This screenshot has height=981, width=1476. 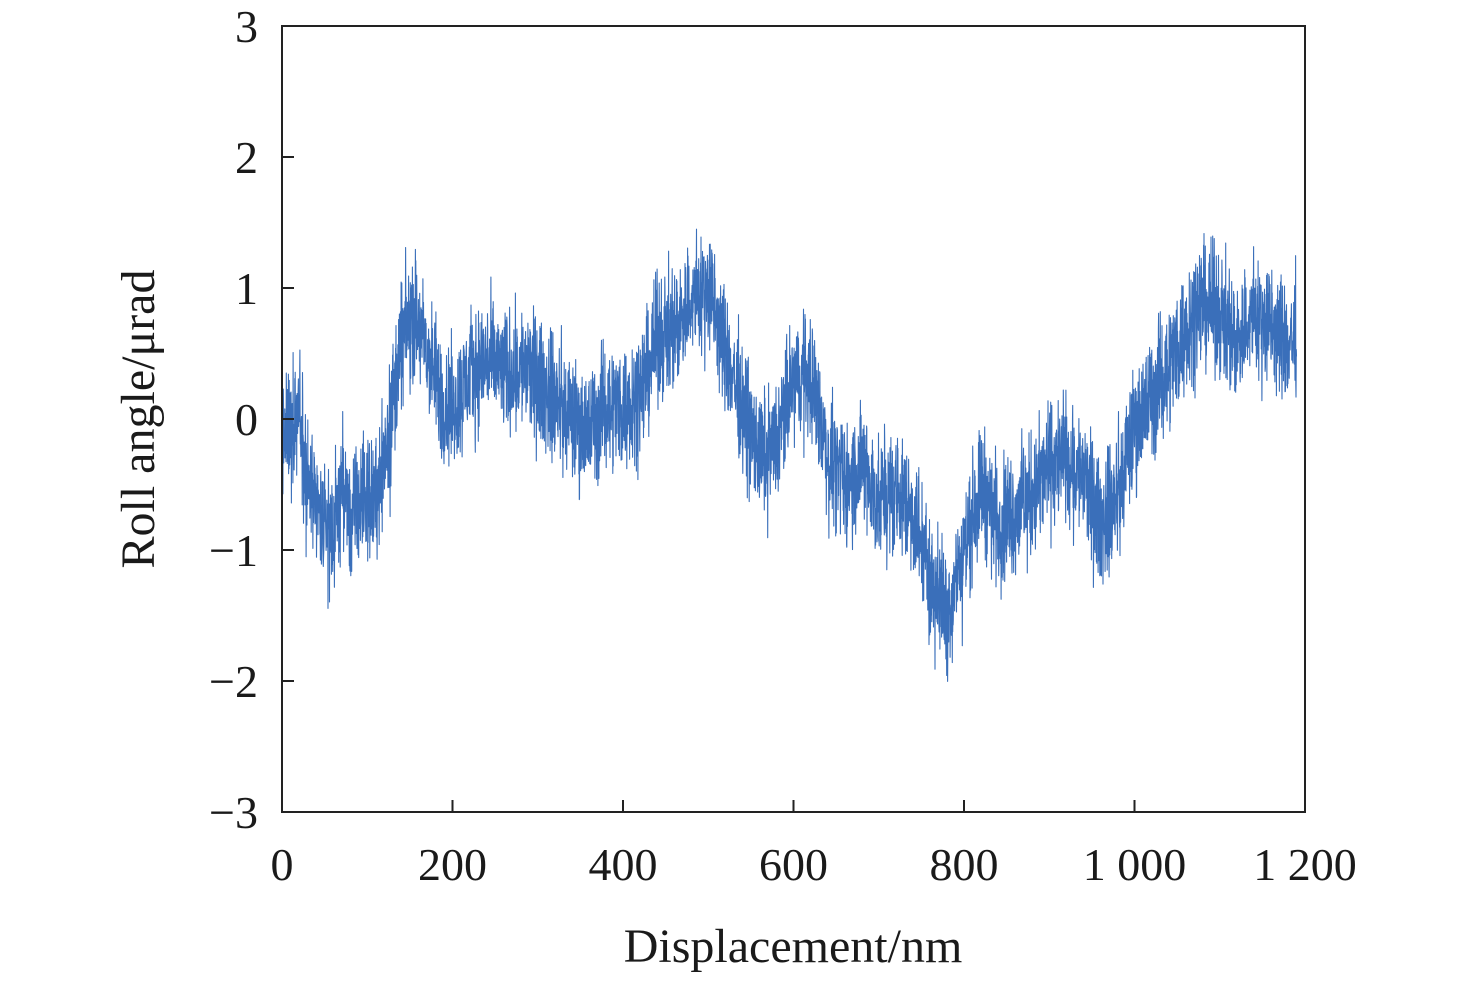 I want to click on x-tick-label-400: 400, so click(x=623, y=864).